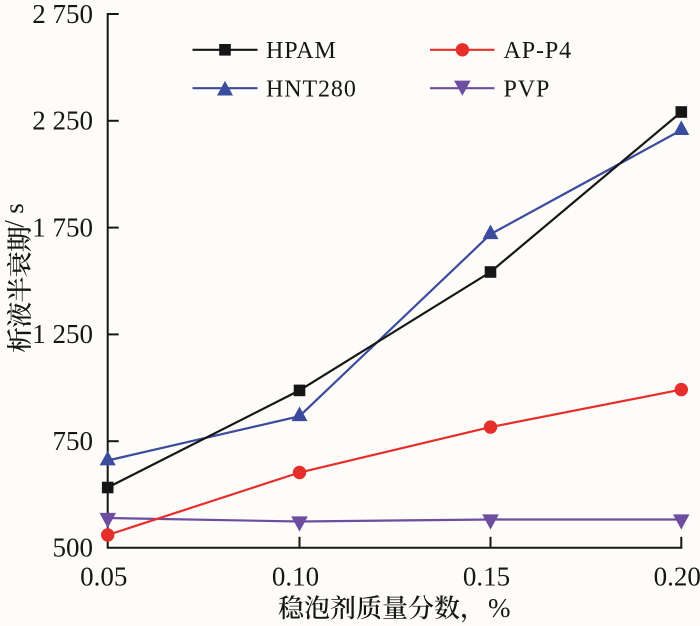 The image size is (700, 626). What do you see at coordinates (73, 548) in the screenshot?
I see `svg-text: 500` at bounding box center [73, 548].